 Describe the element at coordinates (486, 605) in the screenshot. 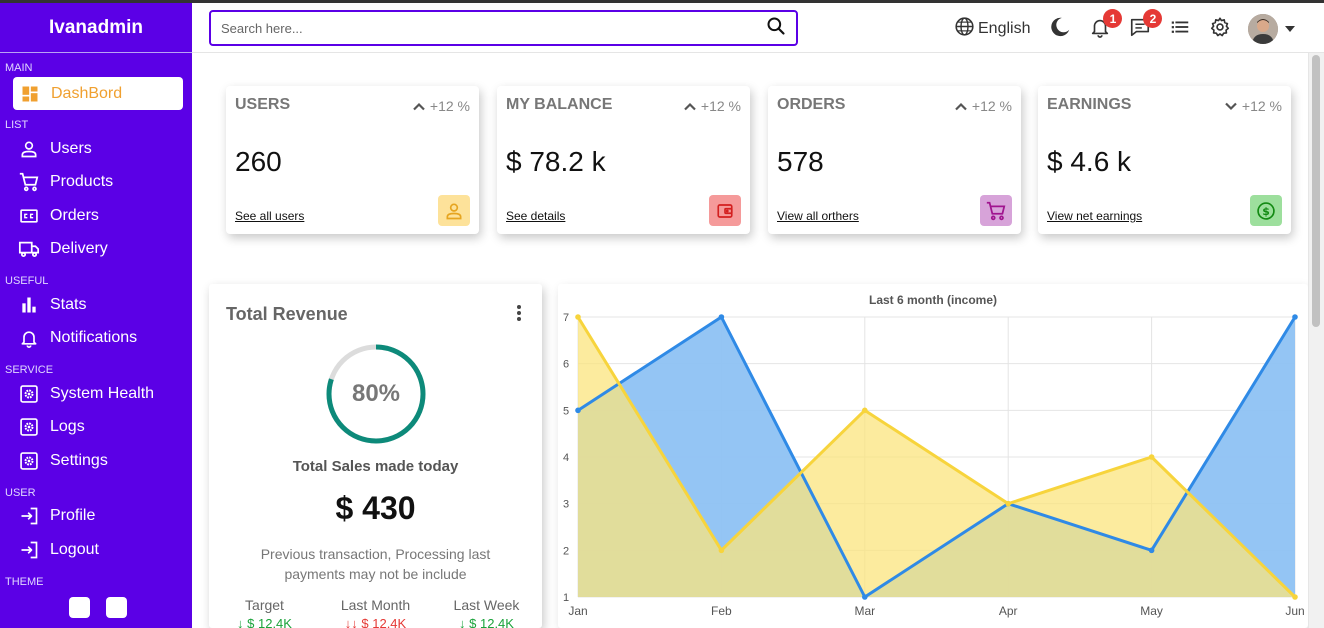

I see `revenue-column-label: Last Week` at that location.